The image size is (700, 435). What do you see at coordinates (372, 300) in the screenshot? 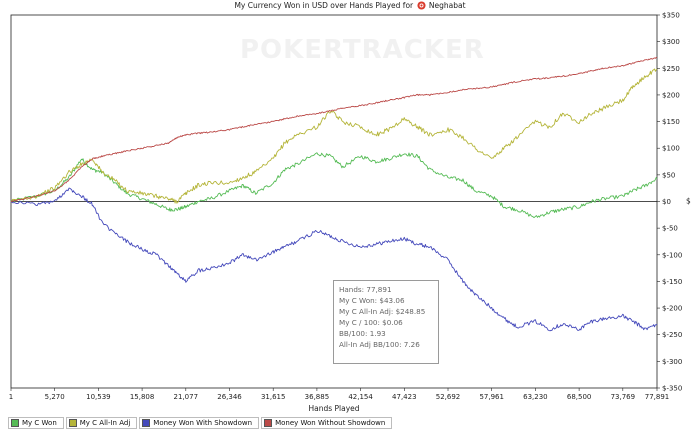
I see `tooltip-line: My C Won: $43.06` at bounding box center [372, 300].